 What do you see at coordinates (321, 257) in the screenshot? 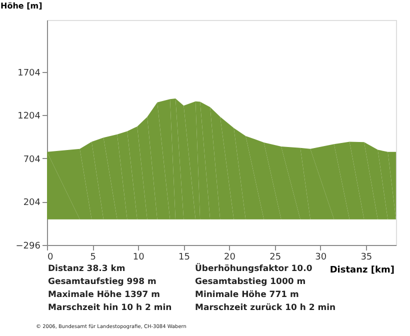
I see `x-tick-label: 30` at bounding box center [321, 257].